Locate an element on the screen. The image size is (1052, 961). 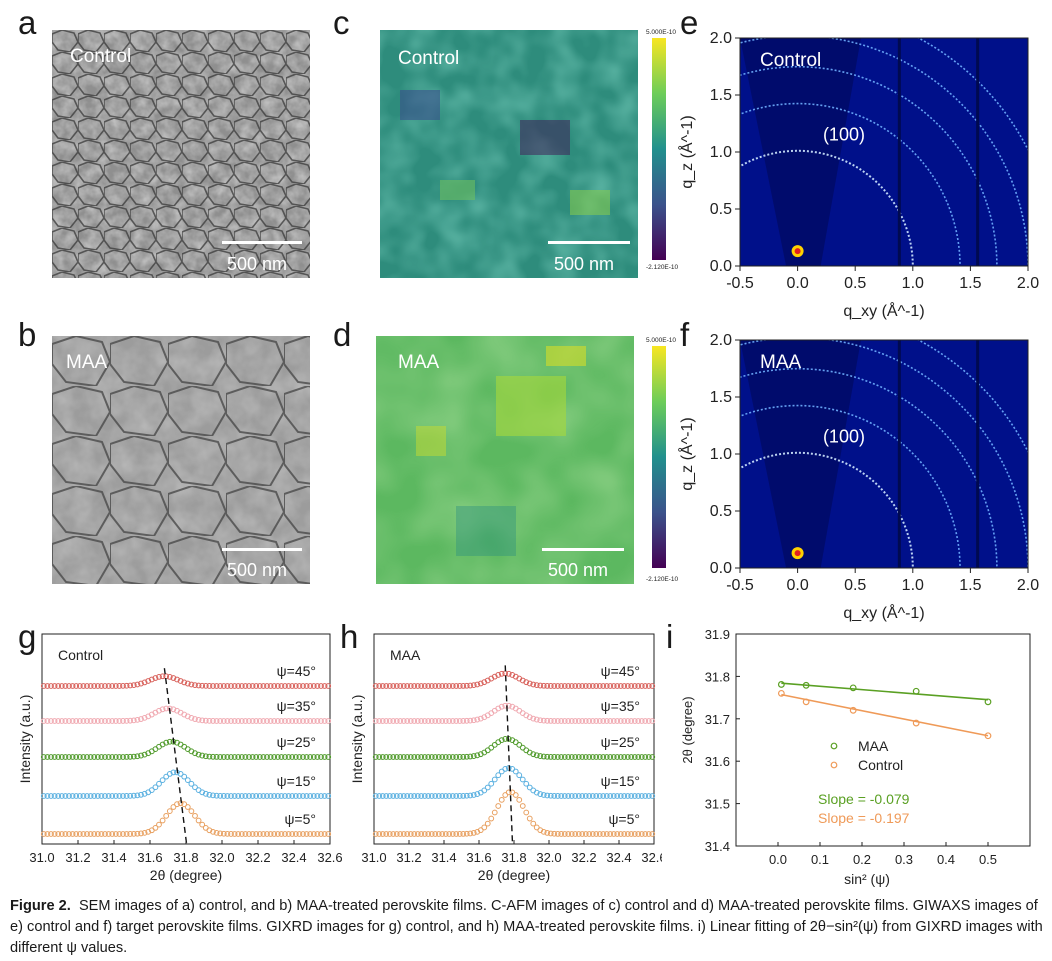
x-tick-label: 32.4 is located at coordinates (293, 857).